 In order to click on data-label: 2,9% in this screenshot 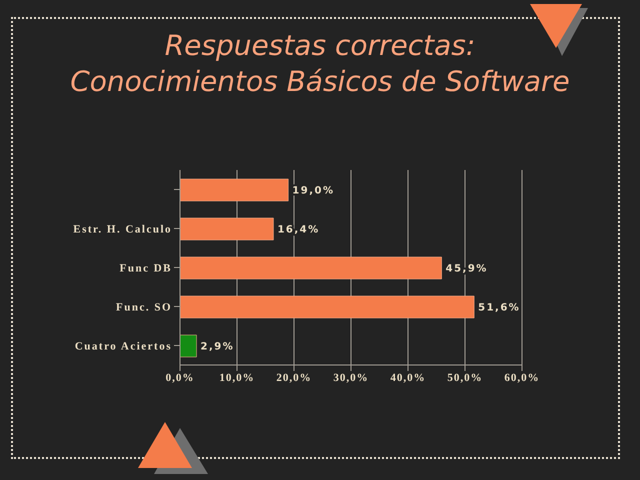, I will do `click(217, 347)`.